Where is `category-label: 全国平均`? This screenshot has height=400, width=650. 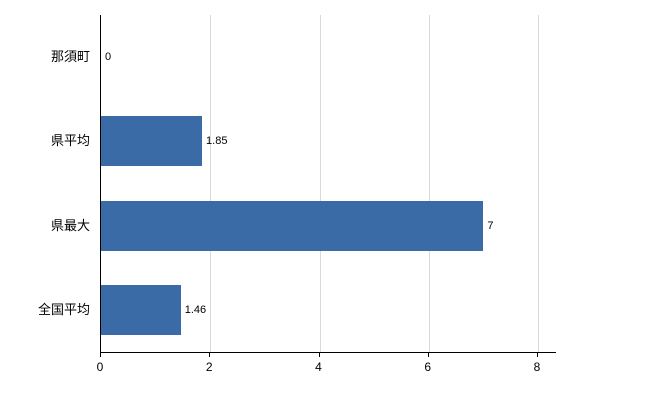
category-label: 全国平均 is located at coordinates (63, 309).